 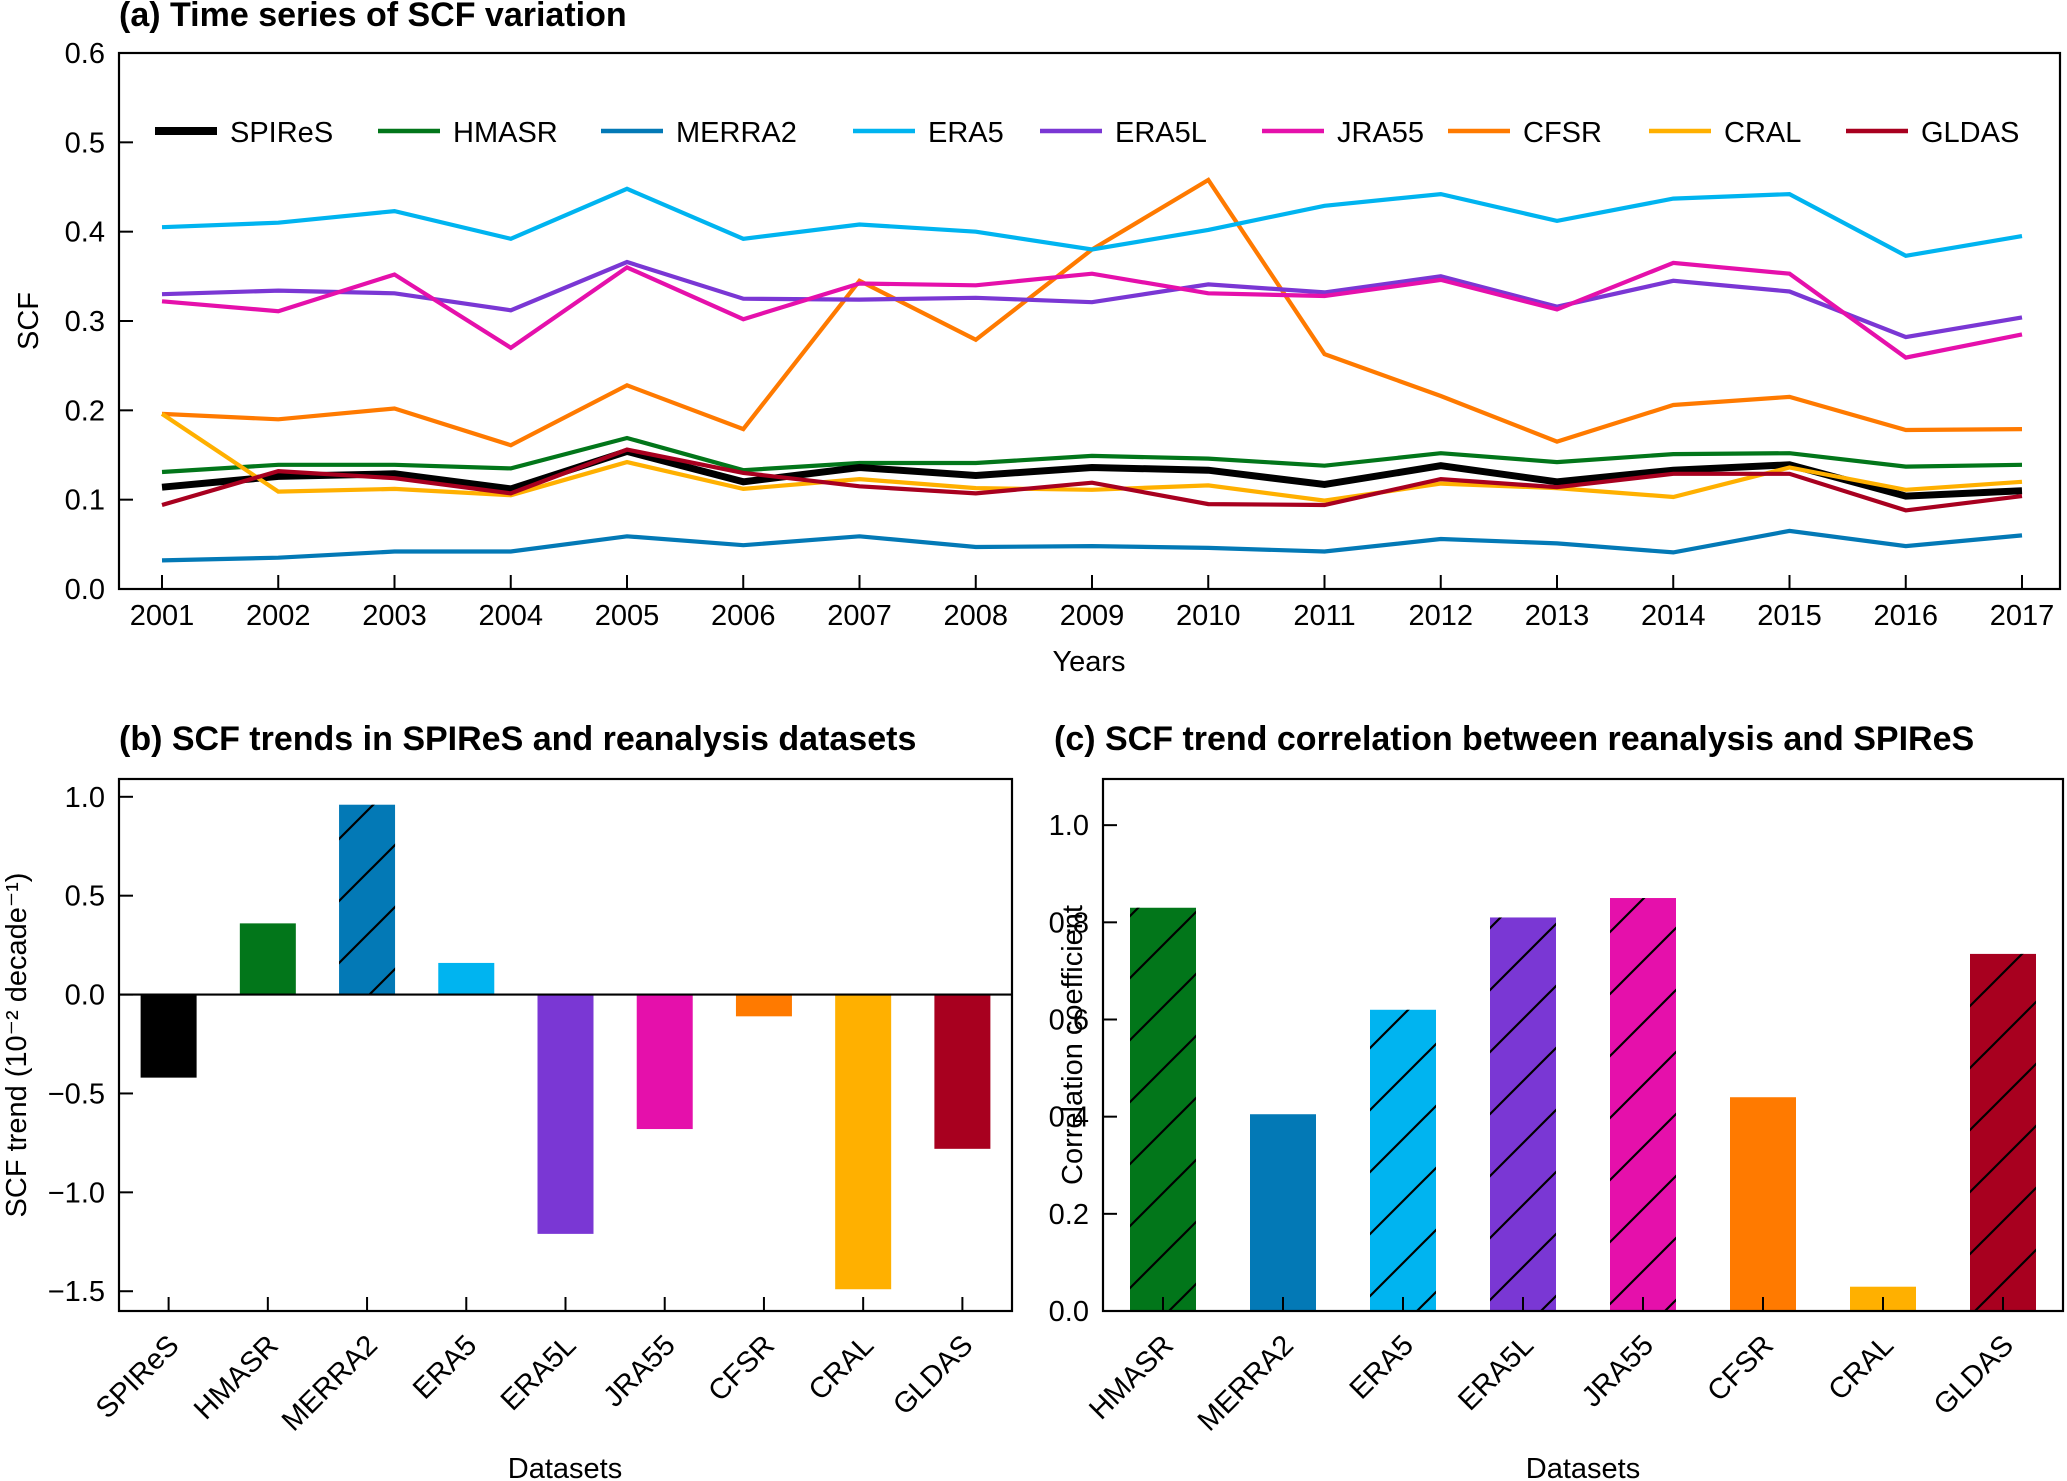 What do you see at coordinates (278, 616) in the screenshot?
I see `x-tick-label: 2002` at bounding box center [278, 616].